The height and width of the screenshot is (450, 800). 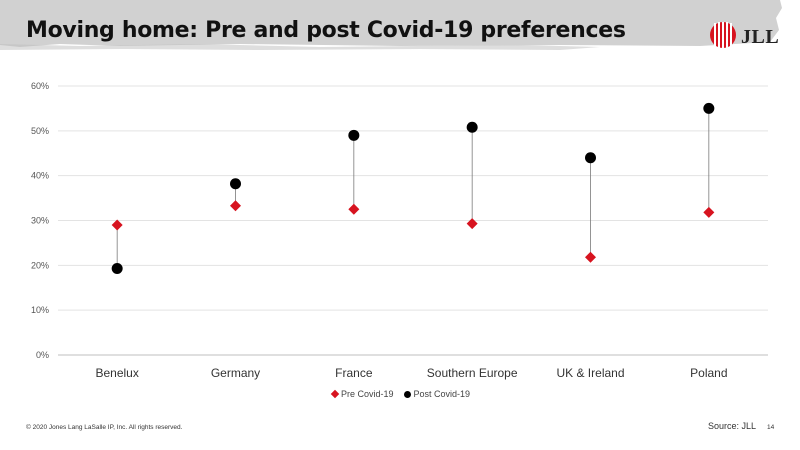 What do you see at coordinates (400, 394) in the screenshot?
I see `chart-legend: Pre Covid-19 Post Covid-19` at bounding box center [400, 394].